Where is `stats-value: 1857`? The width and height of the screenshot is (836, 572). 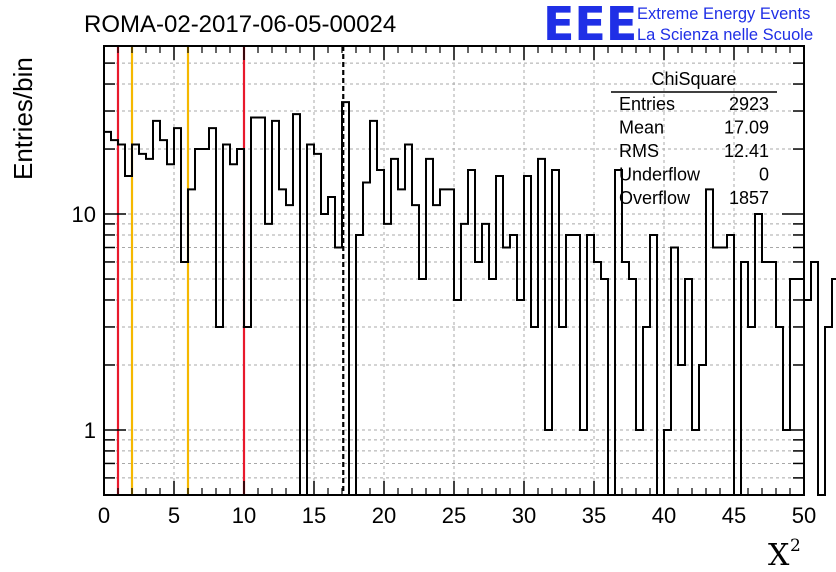
stats-value: 1857 is located at coordinates (749, 198).